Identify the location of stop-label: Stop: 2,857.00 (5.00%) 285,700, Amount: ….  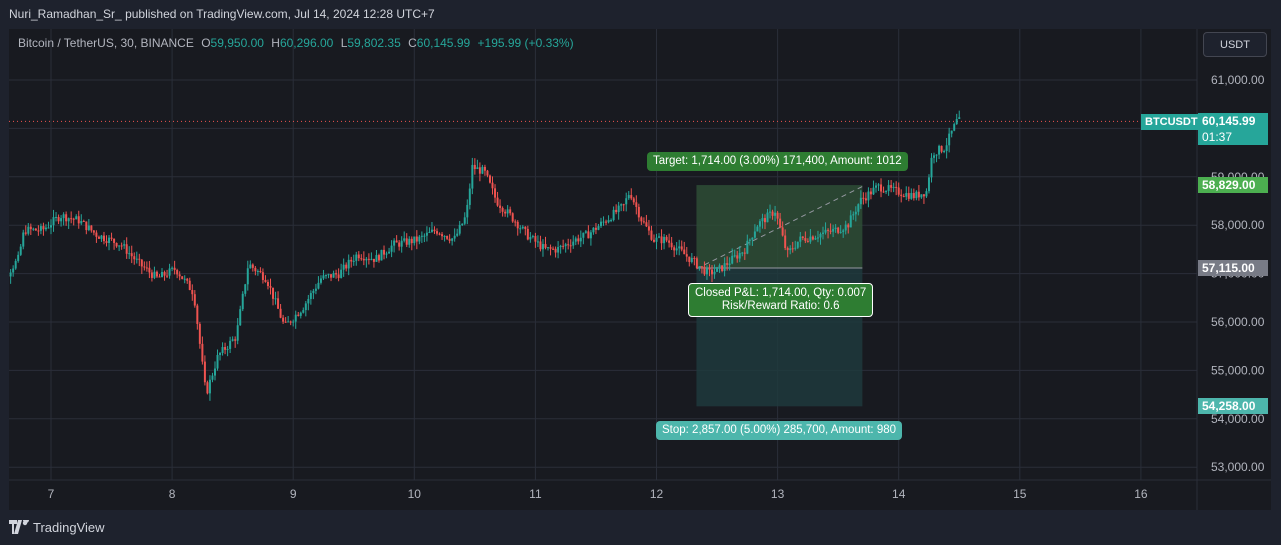
(779, 430).